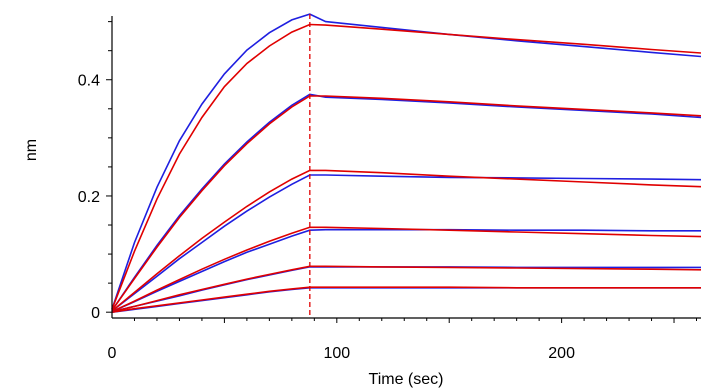 Image resolution: width=701 pixels, height=390 pixels. I want to click on y-tick-label: 0.4, so click(89, 81).